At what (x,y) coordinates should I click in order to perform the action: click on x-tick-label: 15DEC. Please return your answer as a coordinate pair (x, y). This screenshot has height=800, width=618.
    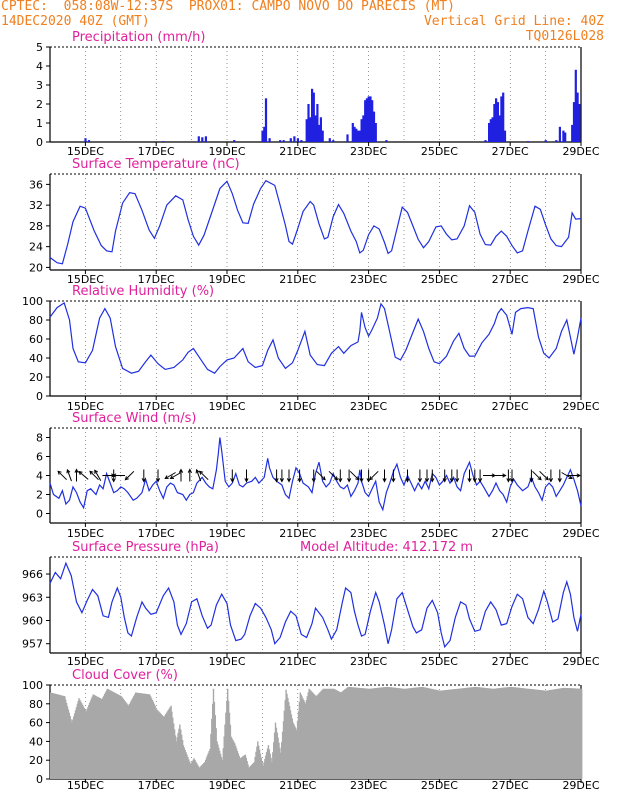
    Looking at the image, I should click on (85, 151).